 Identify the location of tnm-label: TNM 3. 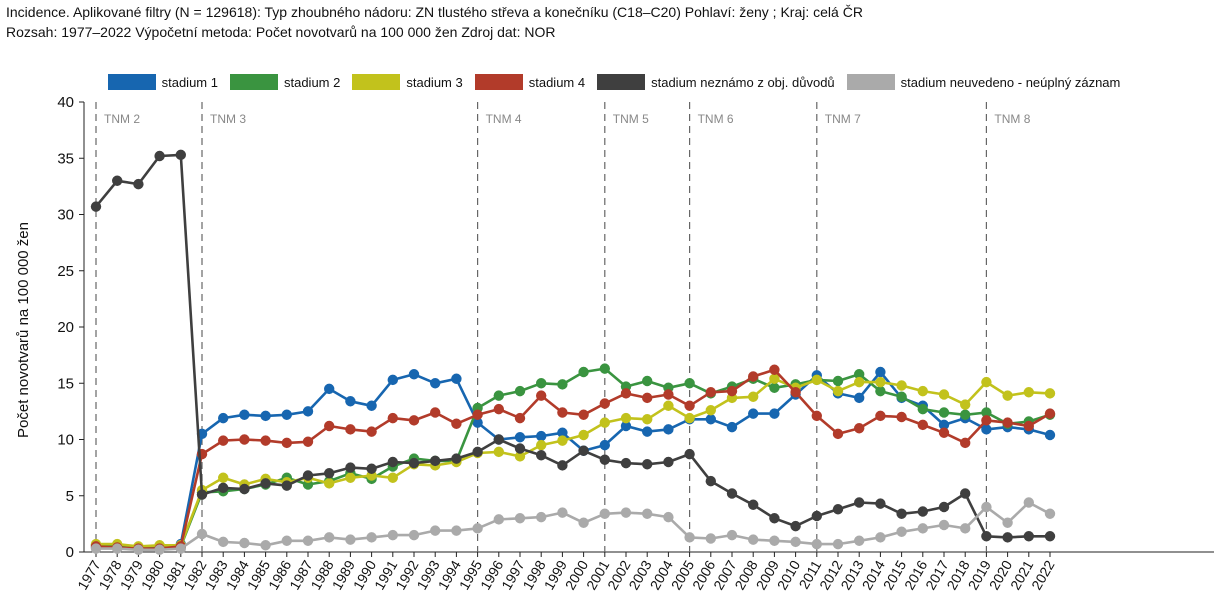
(228, 119).